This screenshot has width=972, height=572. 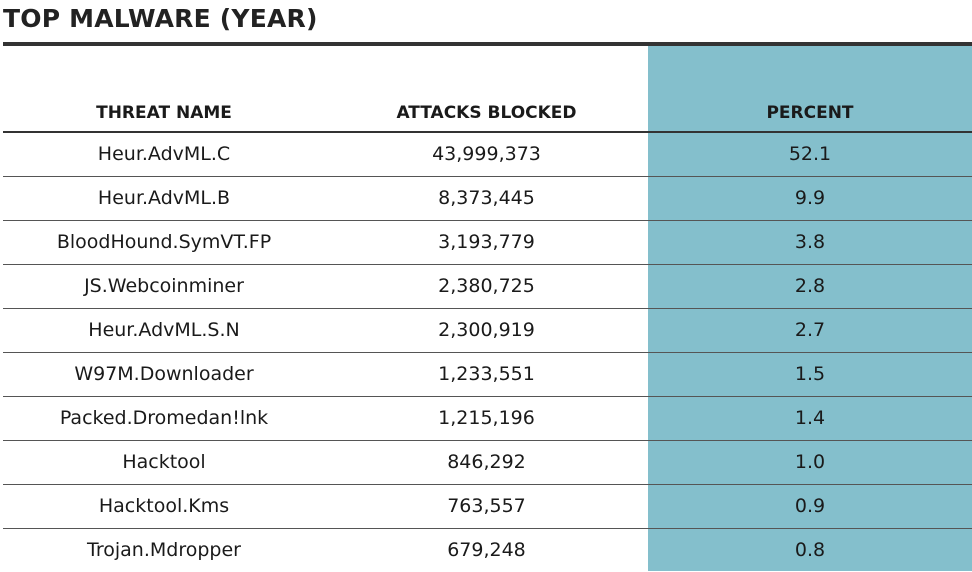 What do you see at coordinates (810, 198) in the screenshot?
I see `percent-cell: 9.9` at bounding box center [810, 198].